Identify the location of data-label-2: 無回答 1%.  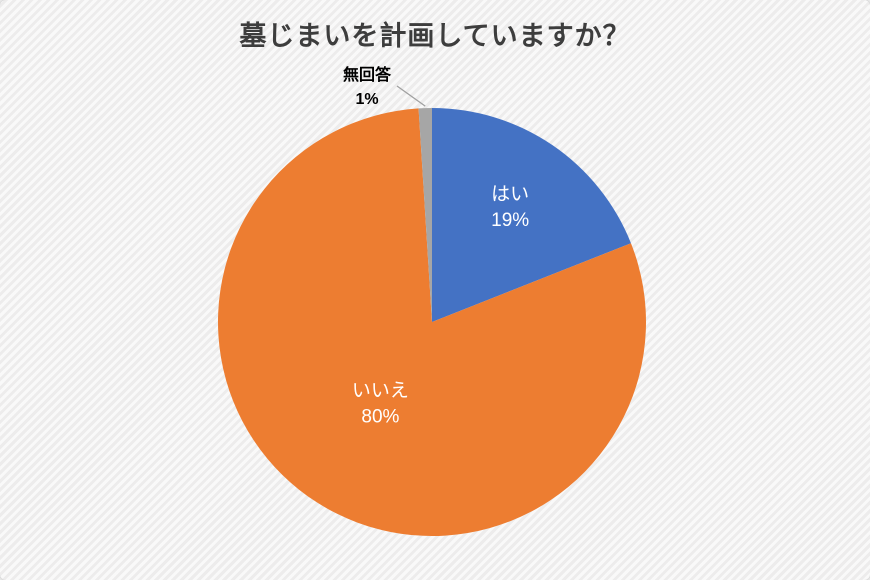
(367, 86).